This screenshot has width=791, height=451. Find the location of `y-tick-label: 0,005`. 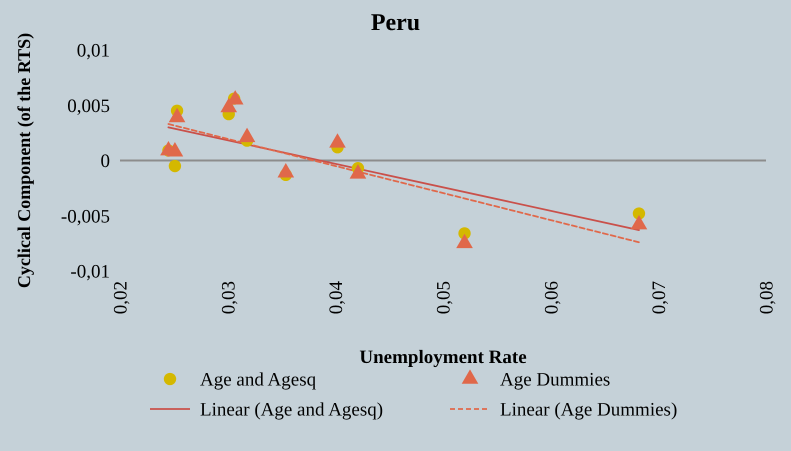

y-tick-label: 0,005 is located at coordinates (88, 106).